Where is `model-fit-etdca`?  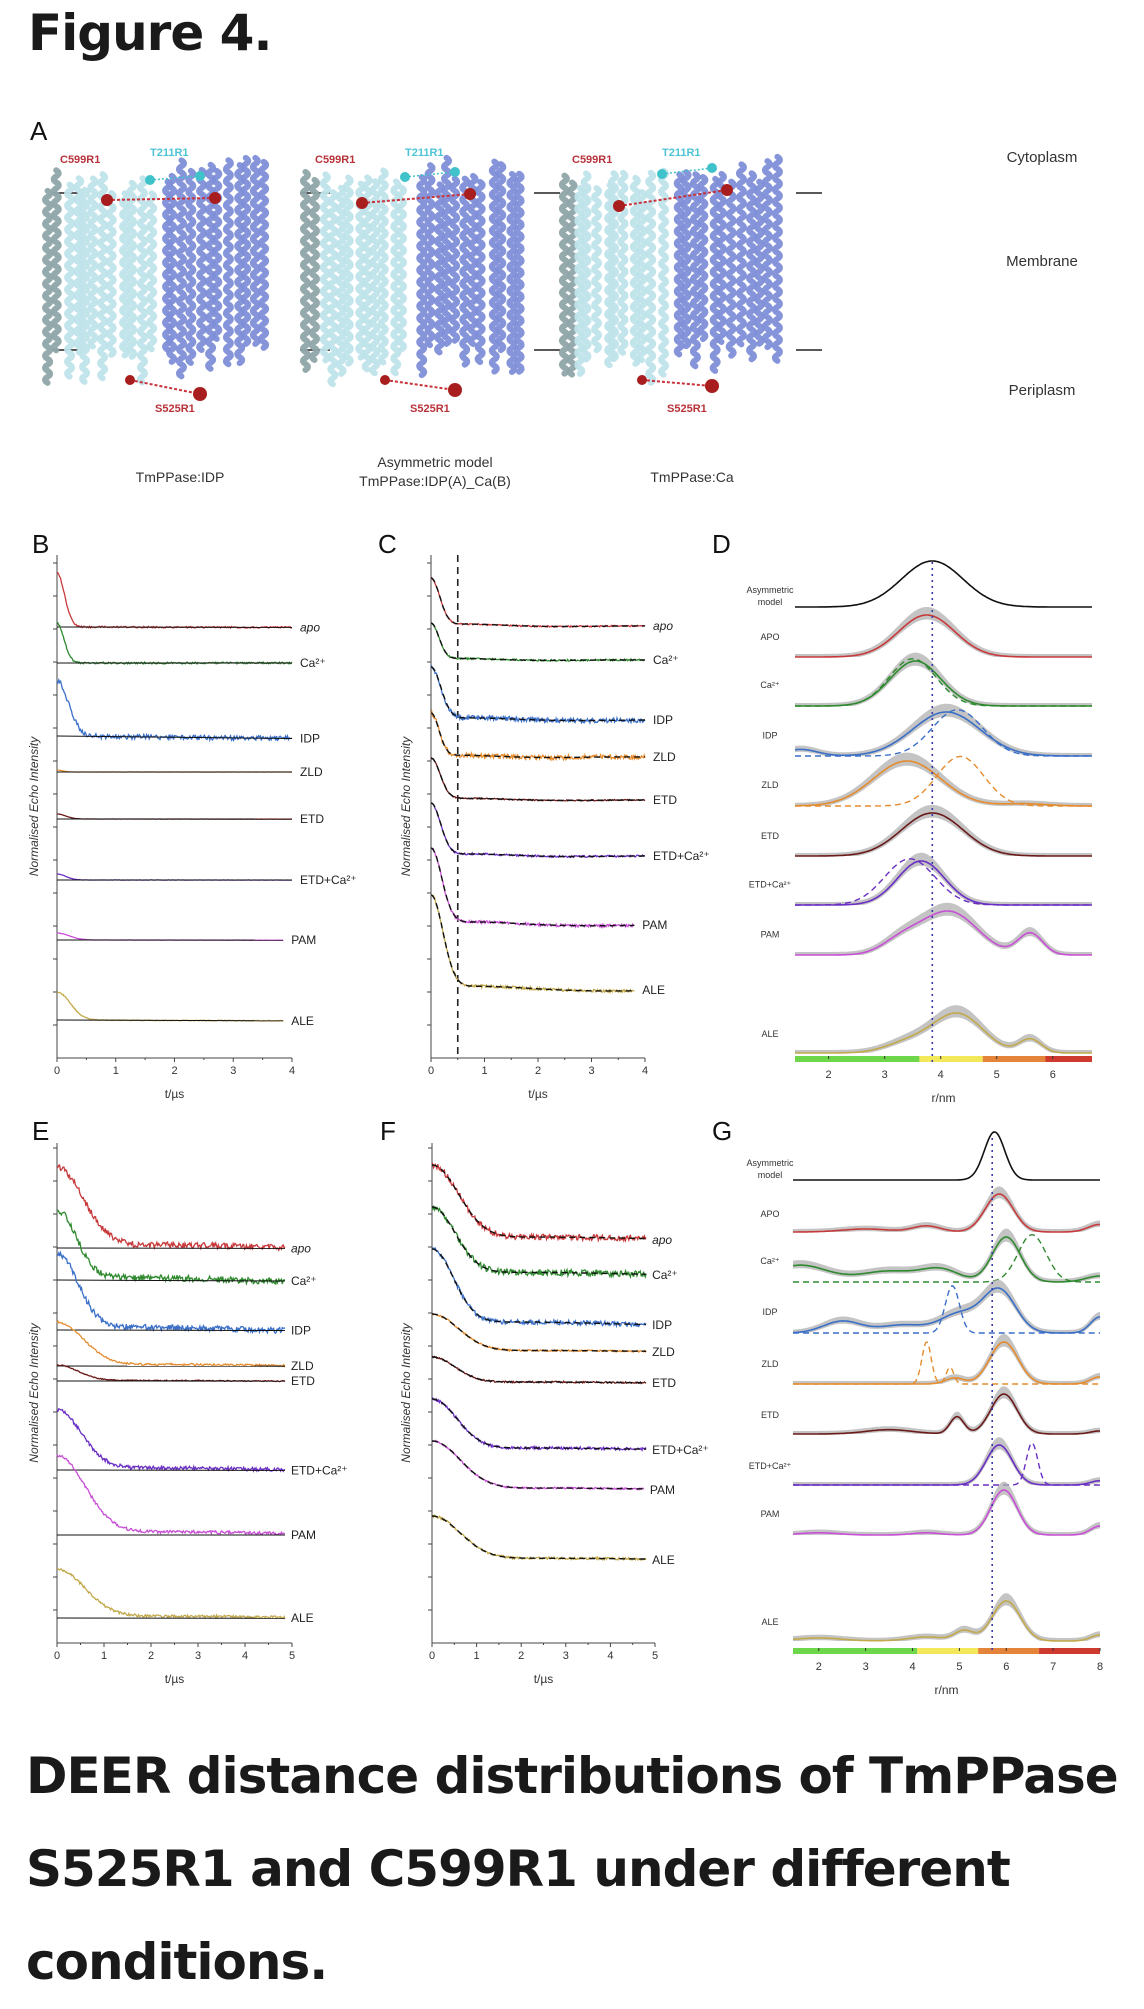
model-fit-etdca is located at coordinates (539, 1424).